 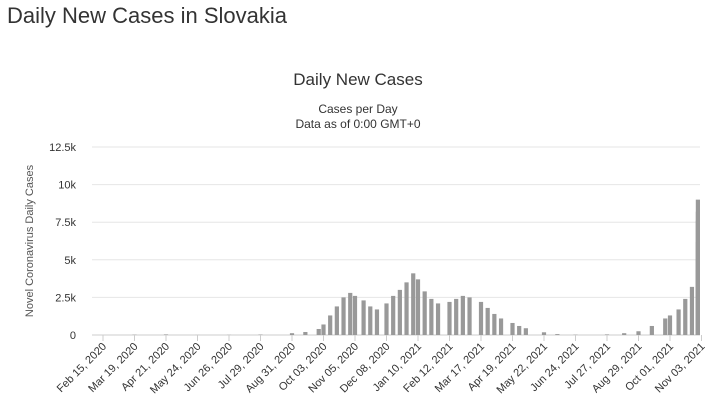 I want to click on y-tick-label: 7.5k, so click(x=65, y=223).